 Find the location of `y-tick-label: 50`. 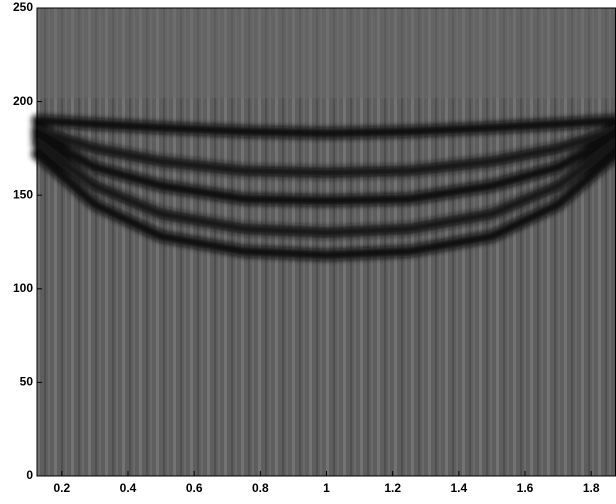

y-tick-label: 50 is located at coordinates (27, 382).